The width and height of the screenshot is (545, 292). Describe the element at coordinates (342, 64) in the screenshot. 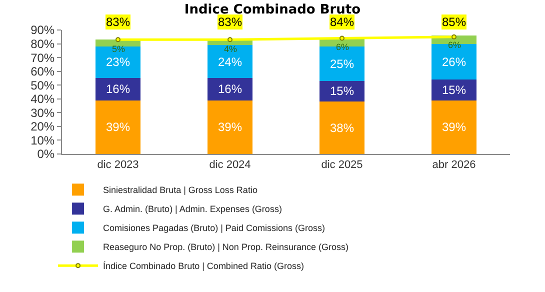

I see `data-label: 25%` at that location.